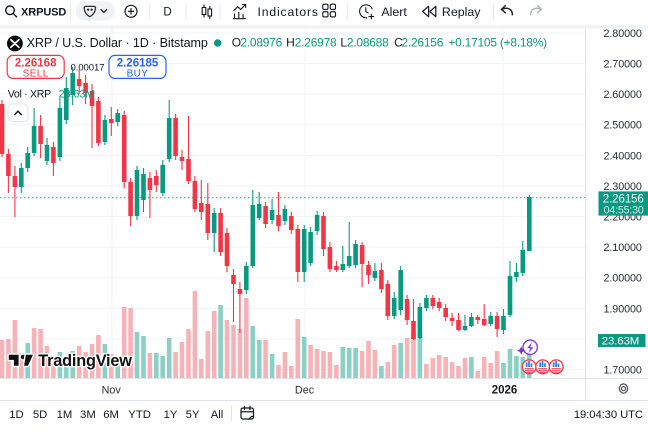 This screenshot has width=648, height=432. Describe the element at coordinates (497, 43) in the screenshot. I see `svg-text: +0.17105 (+8.18%)` at that location.